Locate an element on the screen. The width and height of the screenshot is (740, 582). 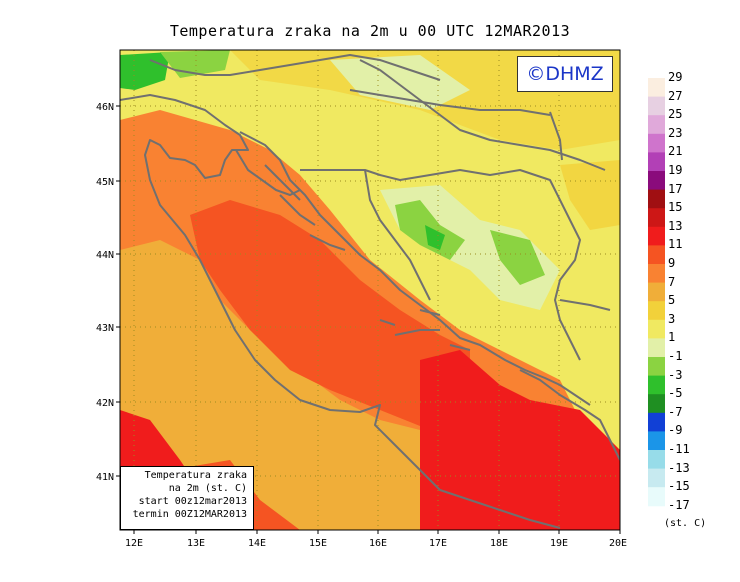
y-tick-label: 46N is located at coordinates (105, 107).